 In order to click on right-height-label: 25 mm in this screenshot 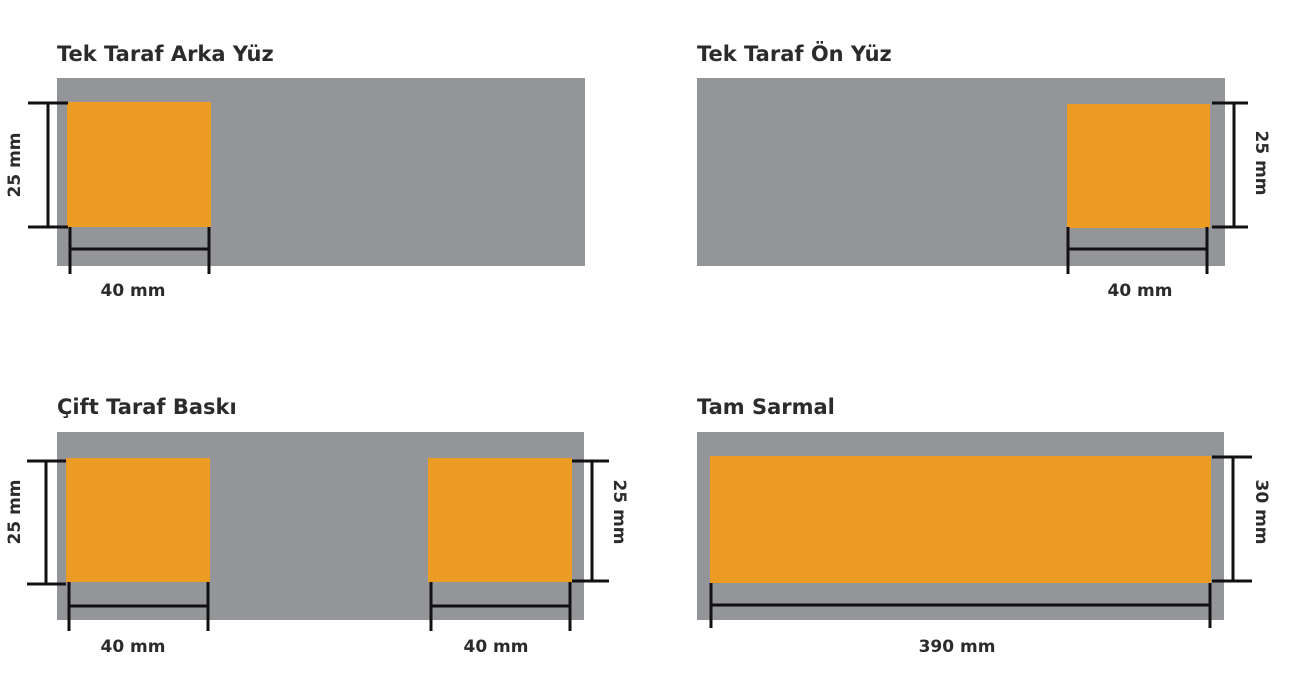, I will do `click(619, 511)`.